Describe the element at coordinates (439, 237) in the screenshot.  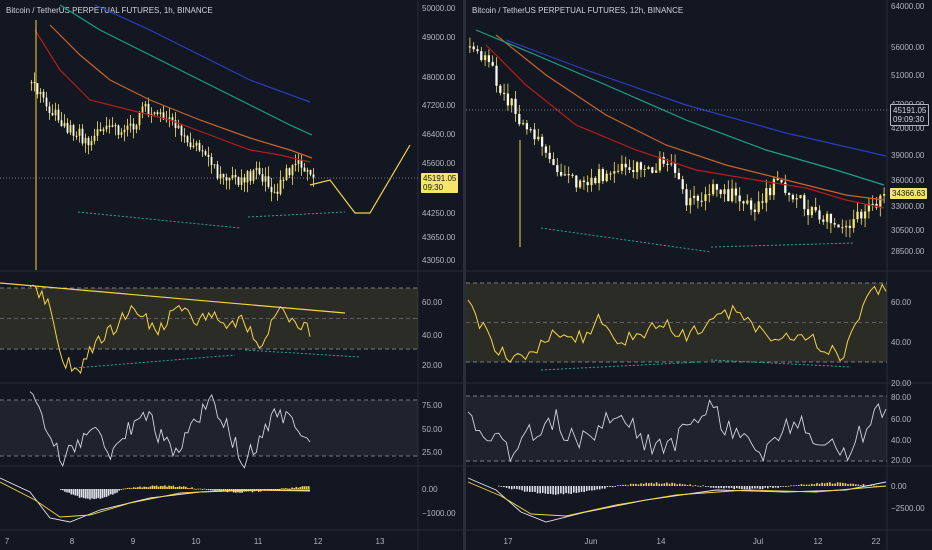
I see `price-axis-label: 43650.00` at that location.